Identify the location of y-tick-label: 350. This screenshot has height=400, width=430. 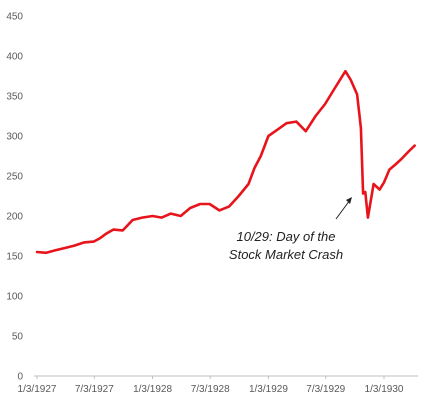
(14, 97).